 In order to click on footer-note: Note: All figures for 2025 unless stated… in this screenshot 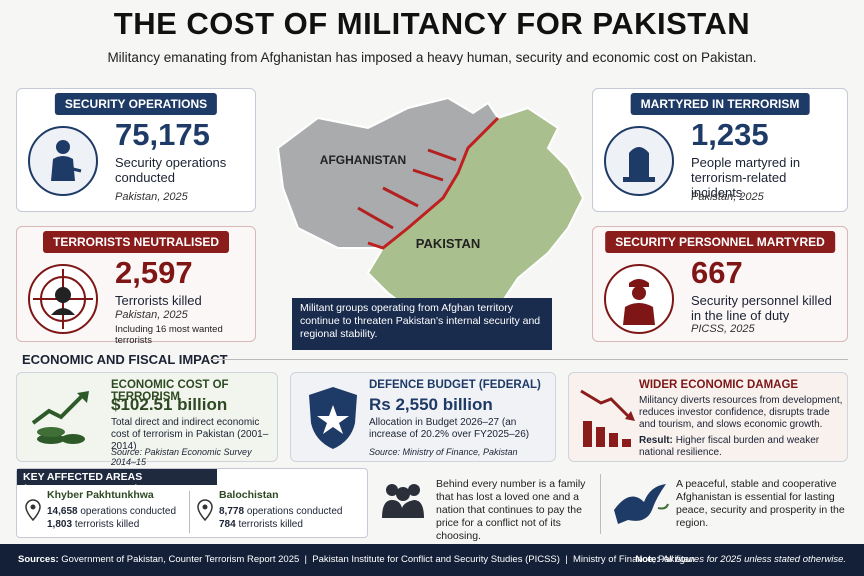, I will do `click(740, 559)`.